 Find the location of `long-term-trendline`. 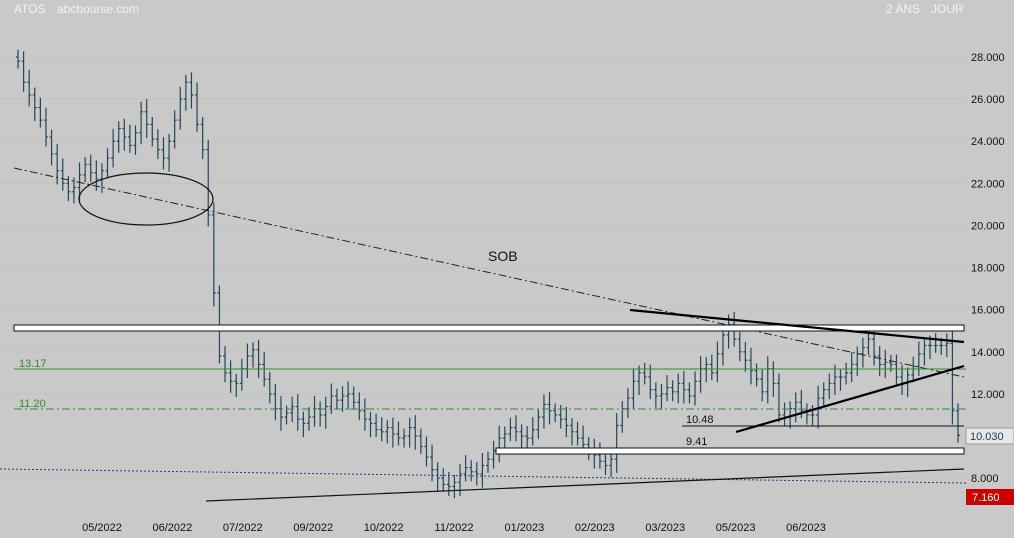

long-term-trendline is located at coordinates (585, 485).